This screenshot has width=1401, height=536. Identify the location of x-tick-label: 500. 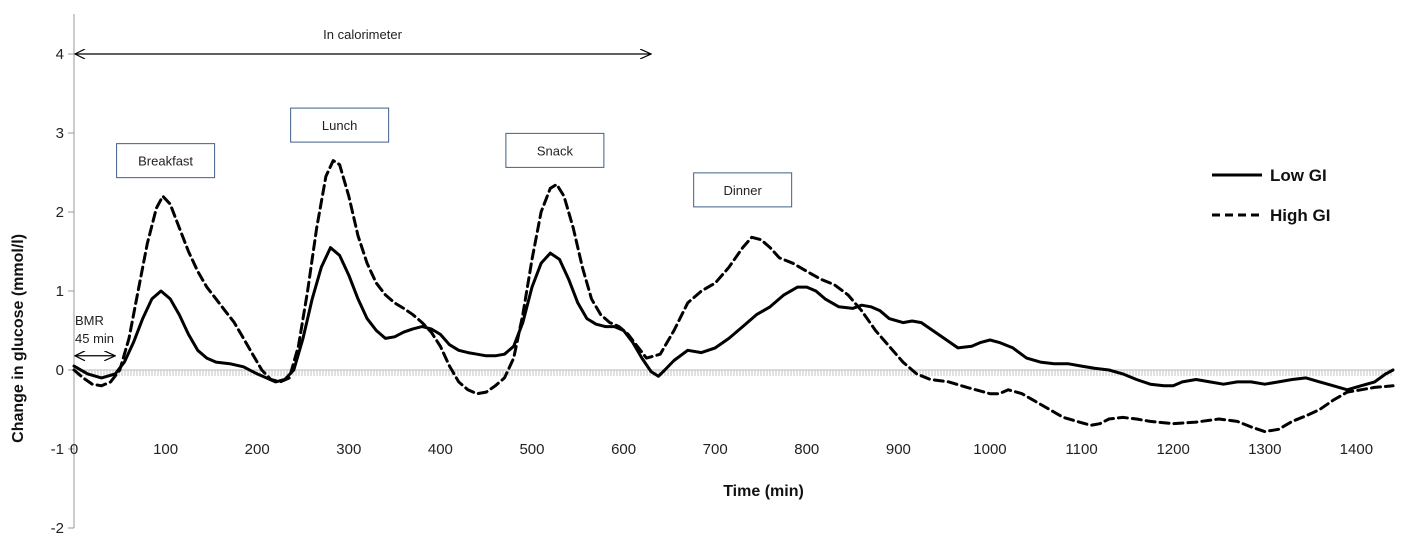
(531, 449).